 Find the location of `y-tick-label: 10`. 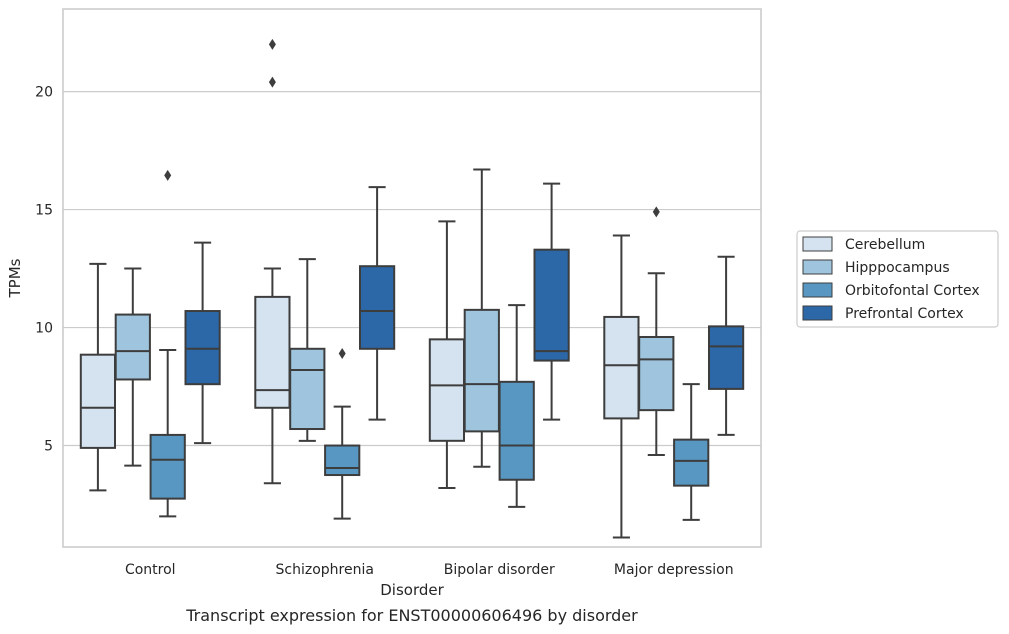

y-tick-label: 10 is located at coordinates (44, 329).